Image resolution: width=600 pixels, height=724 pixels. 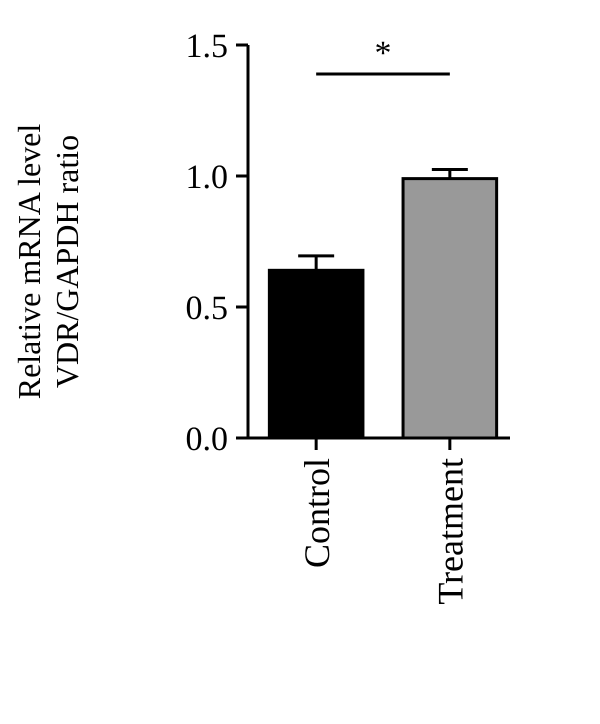 What do you see at coordinates (207, 177) in the screenshot?
I see `y-tick-label: 1.0` at bounding box center [207, 177].